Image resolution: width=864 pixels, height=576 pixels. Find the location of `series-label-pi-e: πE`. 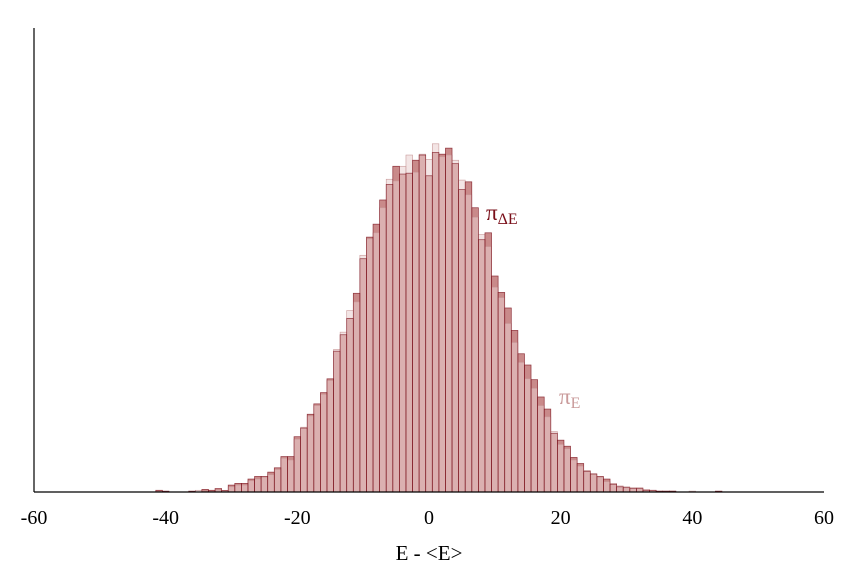

series-label-pi-e: πE is located at coordinates (569, 398).